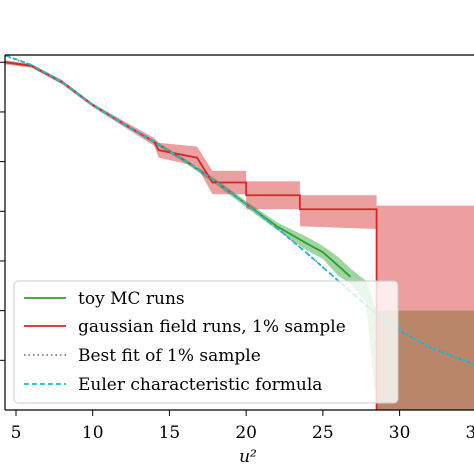 This screenshot has width=474, height=474. Describe the element at coordinates (93, 433) in the screenshot. I see `x-tick-label: 10` at that location.